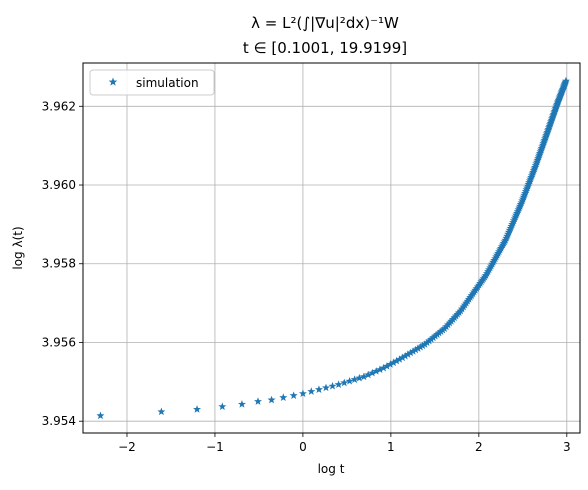 The width and height of the screenshot is (588, 490). What do you see at coordinates (59, 185) in the screenshot?
I see `y-tick-label: 3.960` at bounding box center [59, 185].